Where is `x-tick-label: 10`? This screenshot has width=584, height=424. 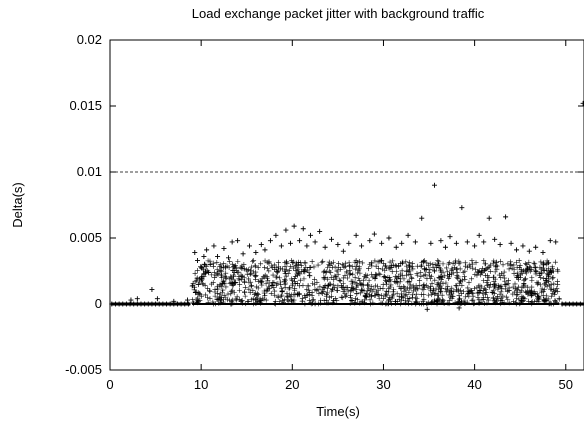
x-tick-label: 10 is located at coordinates (201, 384).